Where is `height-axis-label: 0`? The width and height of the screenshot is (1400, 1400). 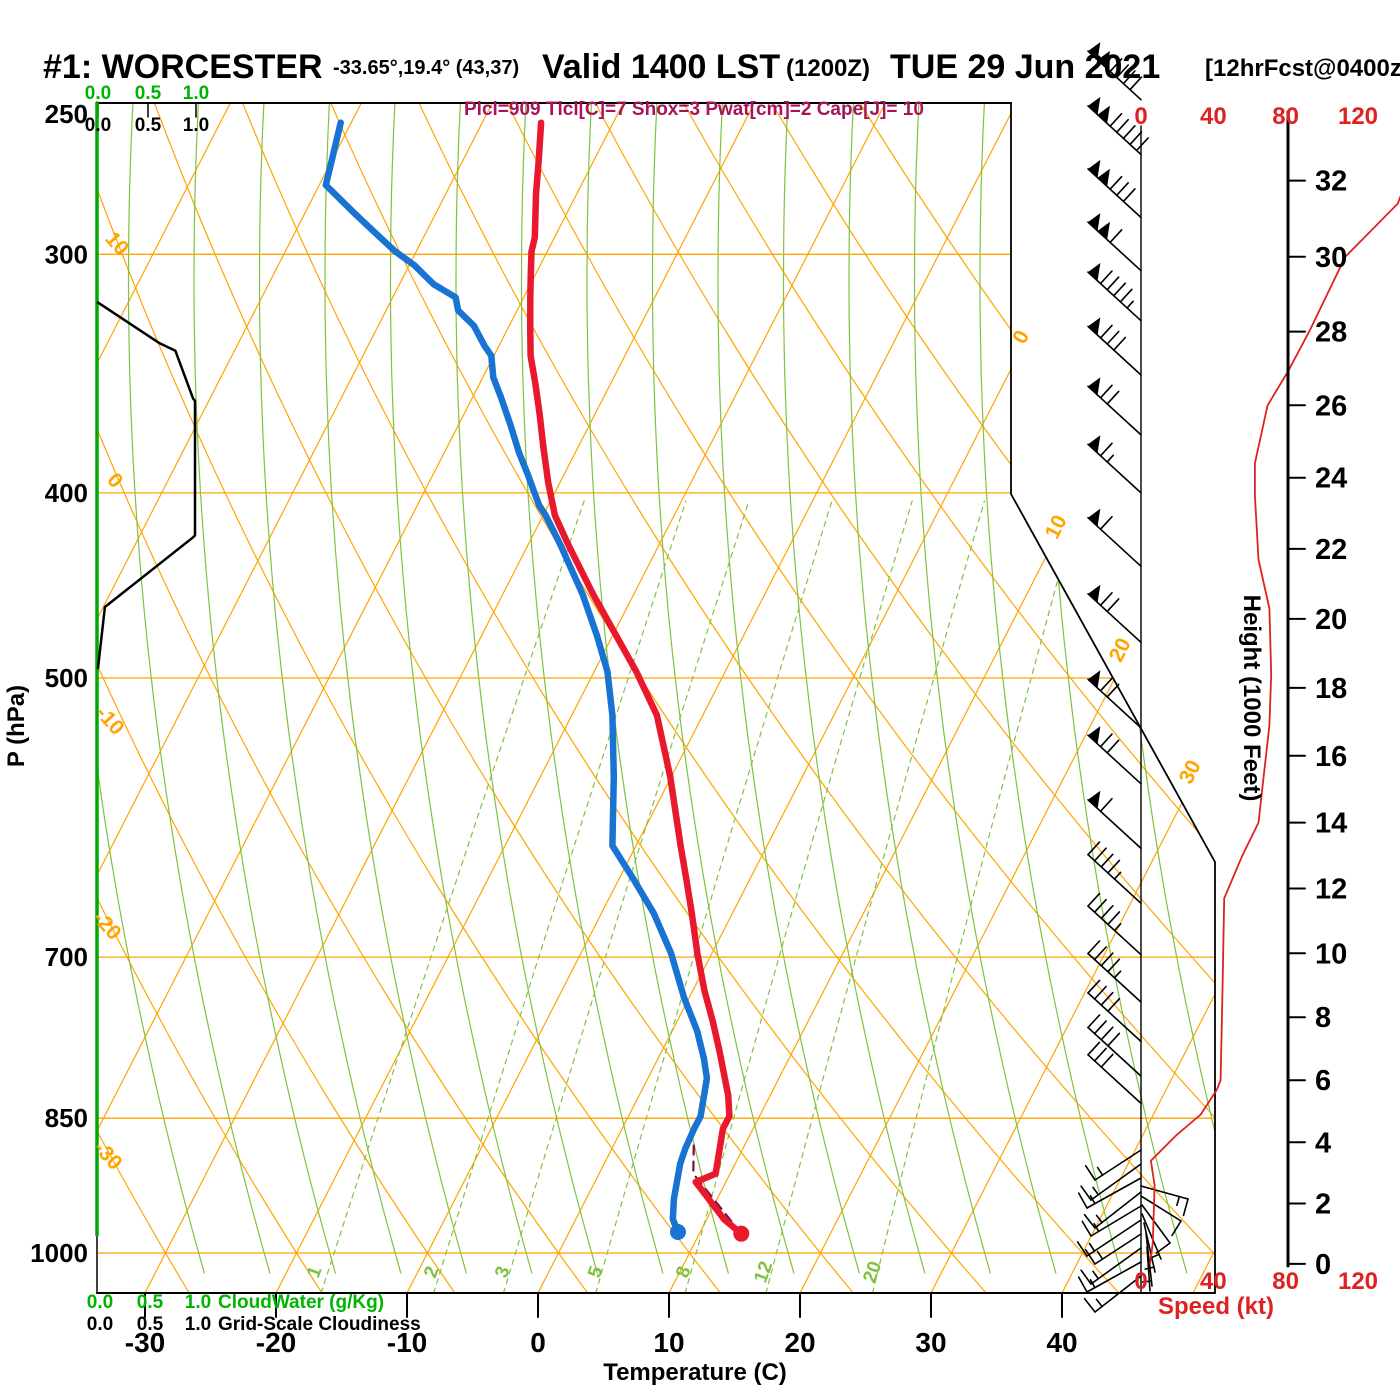 height-axis-label: 0 is located at coordinates (1323, 1265).